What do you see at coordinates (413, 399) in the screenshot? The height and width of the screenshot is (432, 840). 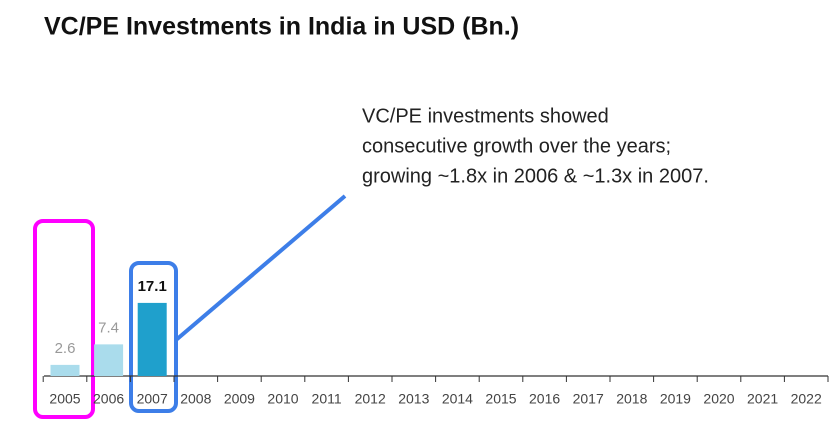 I see `x-tick-label: 2013` at bounding box center [413, 399].